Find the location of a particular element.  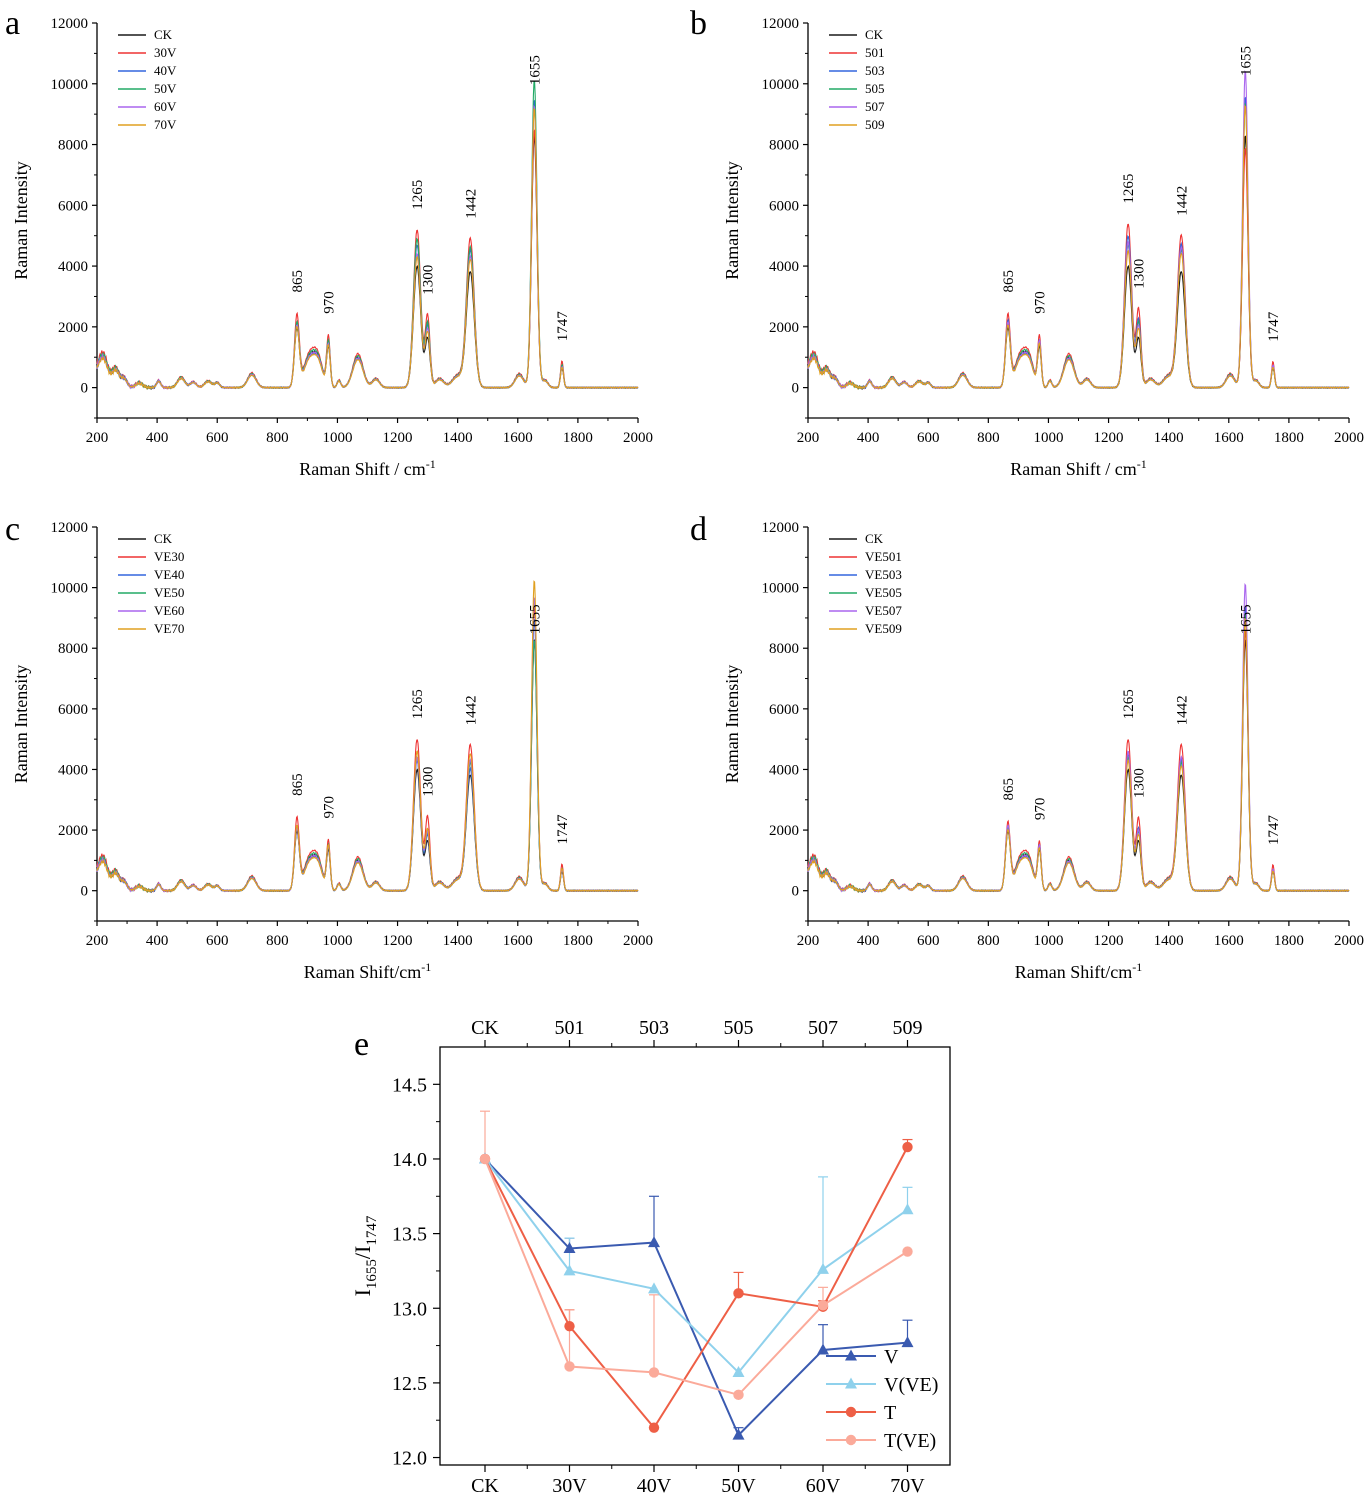

x-axis-label: Raman Shift / cm-1 is located at coordinates (367, 468).